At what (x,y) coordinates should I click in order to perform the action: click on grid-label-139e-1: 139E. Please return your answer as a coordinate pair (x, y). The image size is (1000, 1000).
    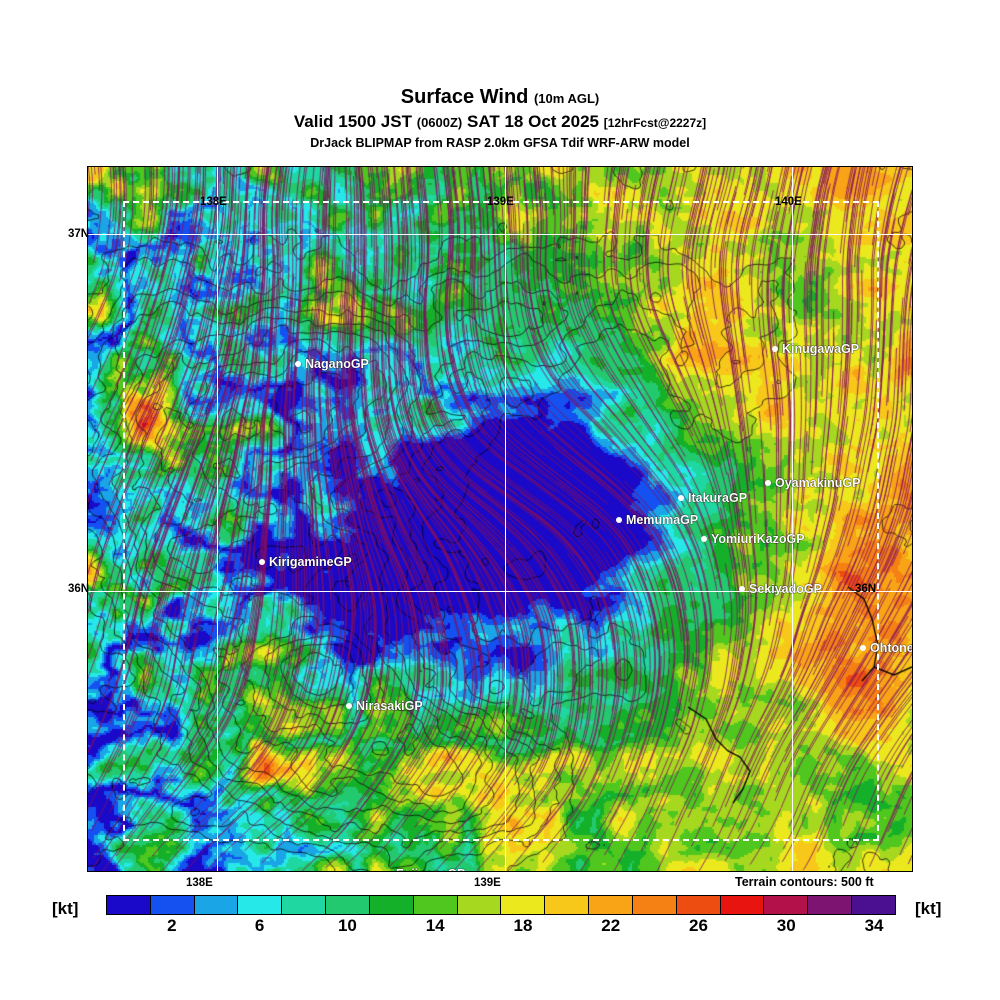
    Looking at the image, I should click on (500, 202).